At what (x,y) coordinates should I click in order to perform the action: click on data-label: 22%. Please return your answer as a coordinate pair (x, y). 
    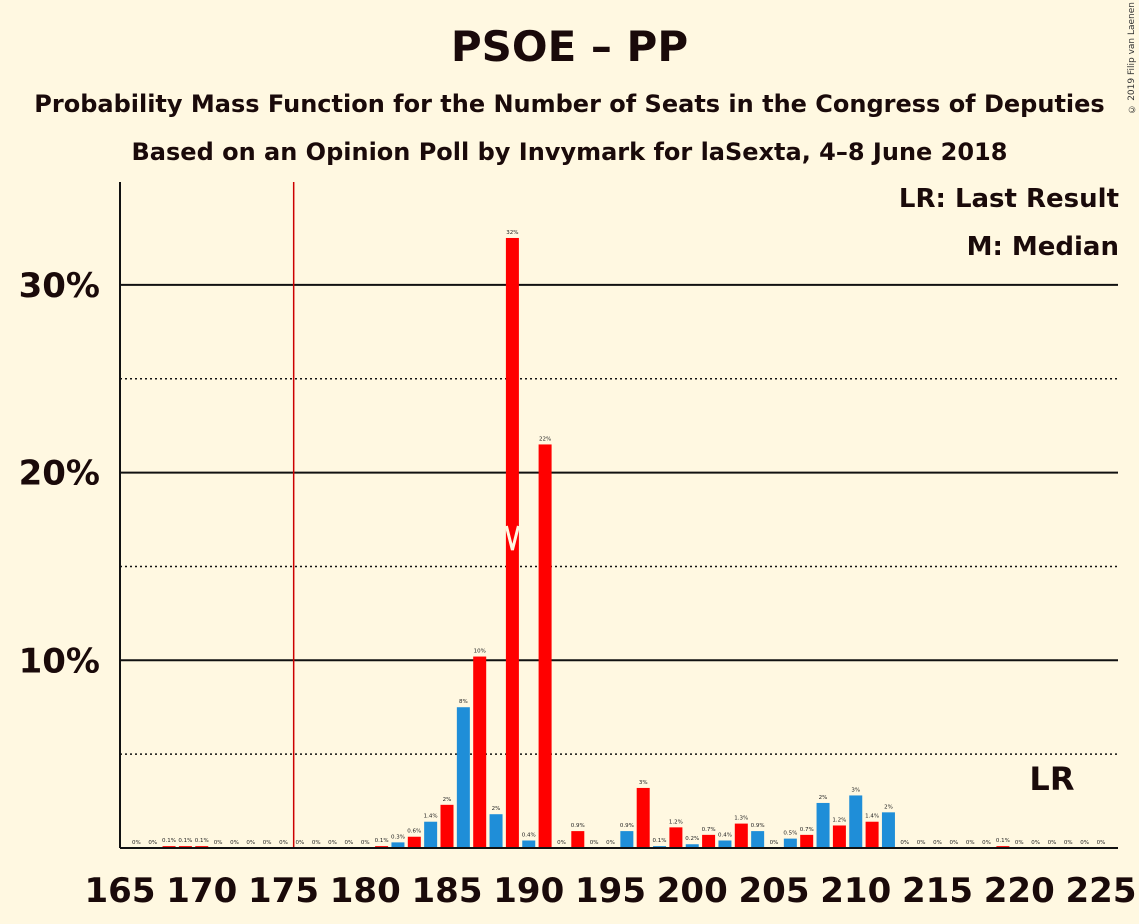
    Looking at the image, I should click on (545, 439).